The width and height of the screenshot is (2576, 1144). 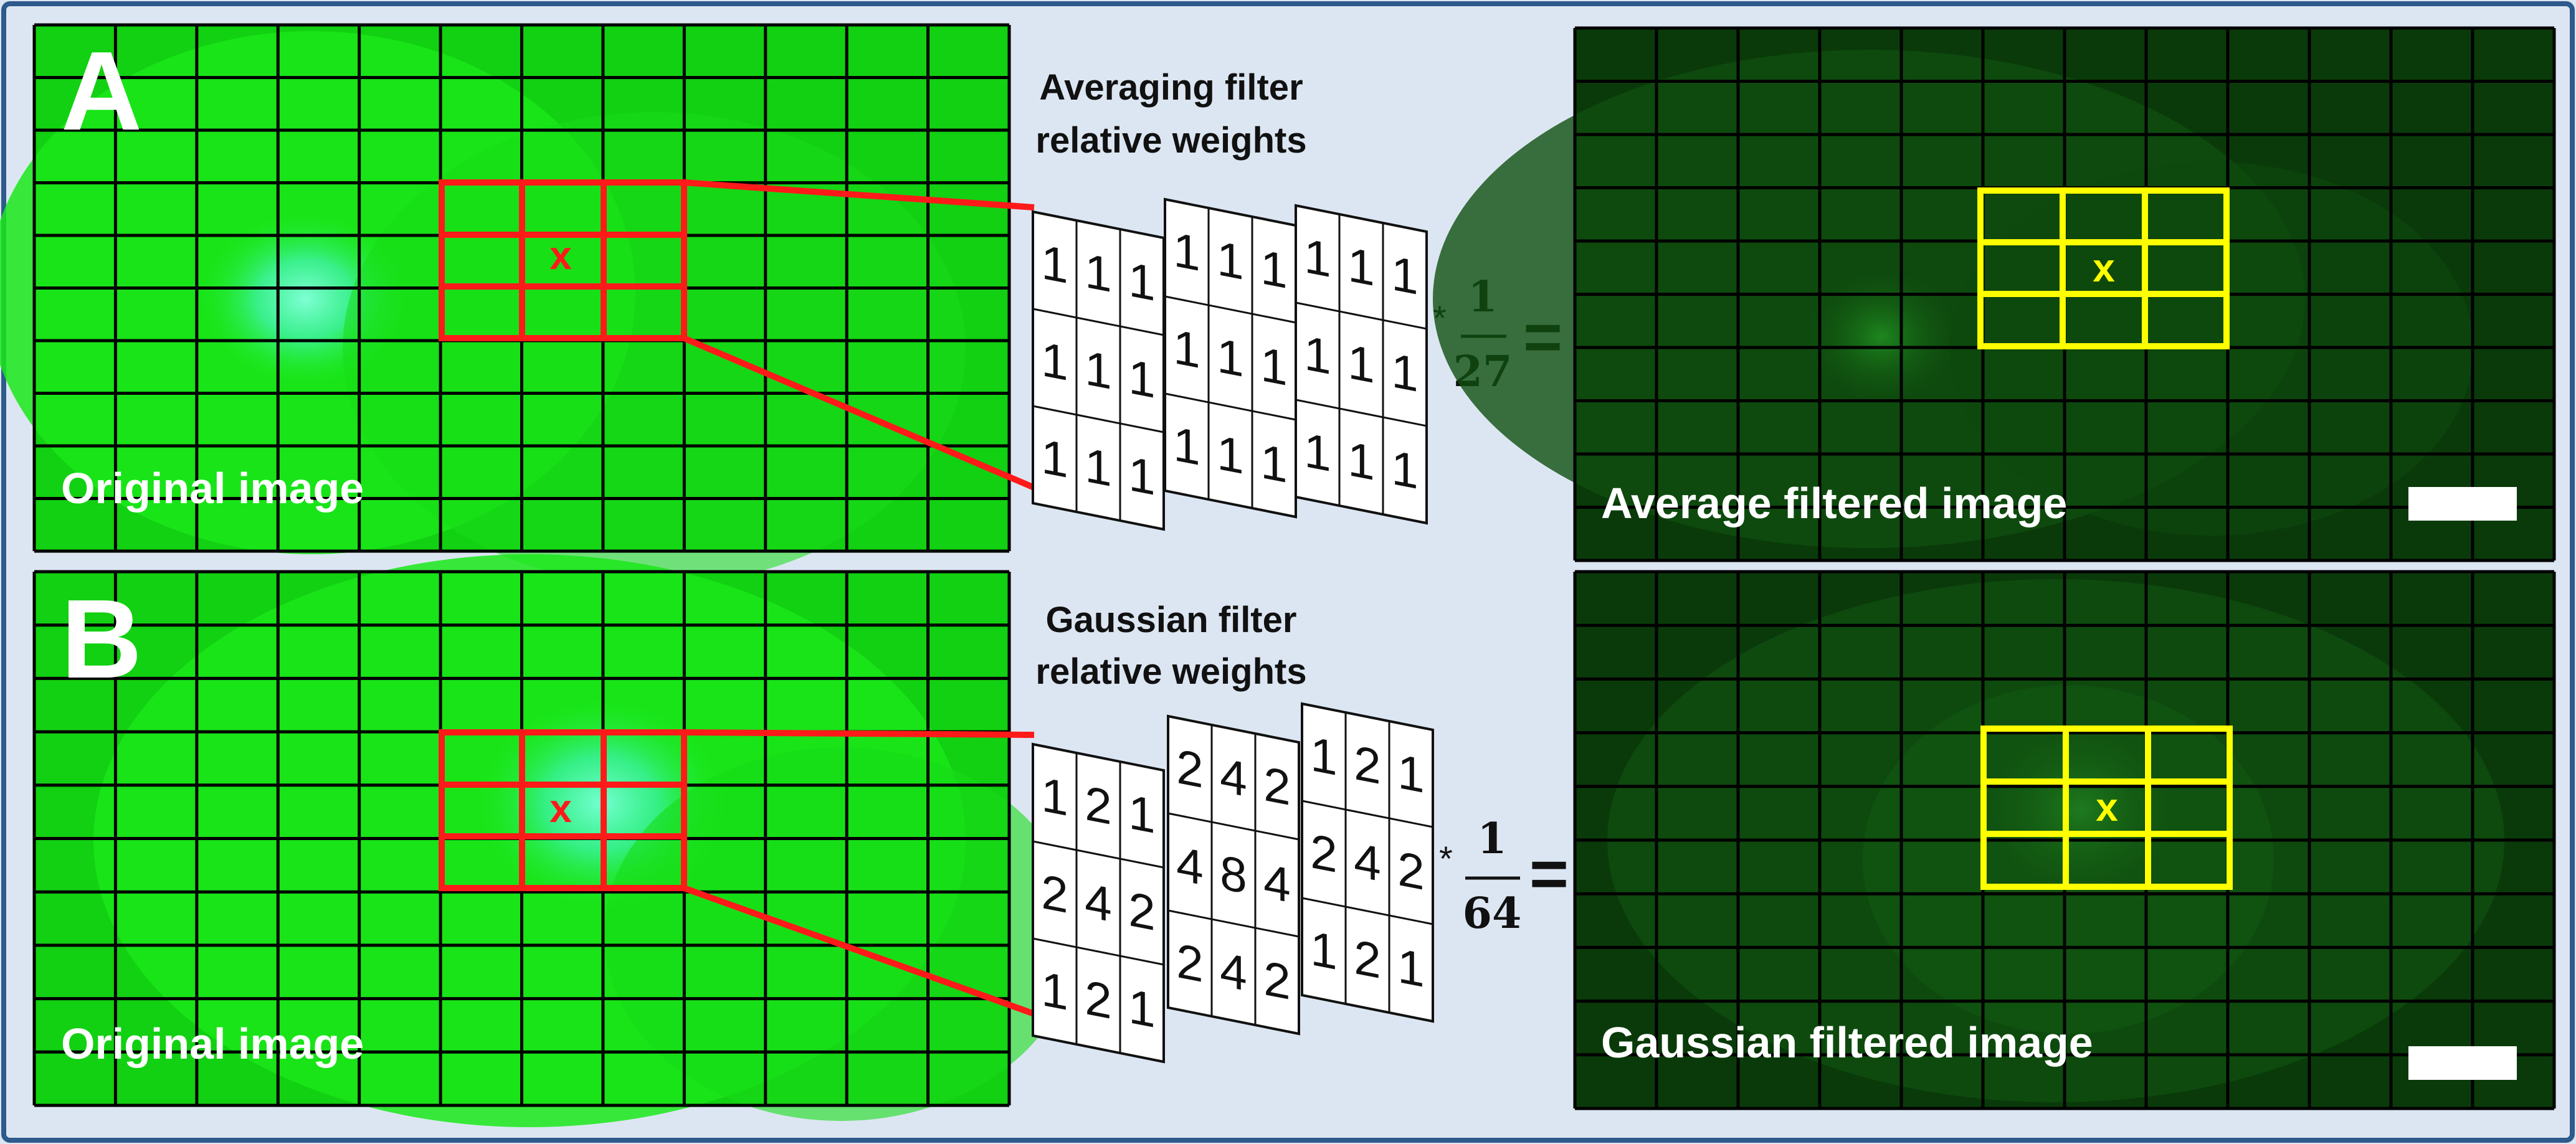 What do you see at coordinates (101, 639) in the screenshot?
I see `panel-letter-b: B` at bounding box center [101, 639].